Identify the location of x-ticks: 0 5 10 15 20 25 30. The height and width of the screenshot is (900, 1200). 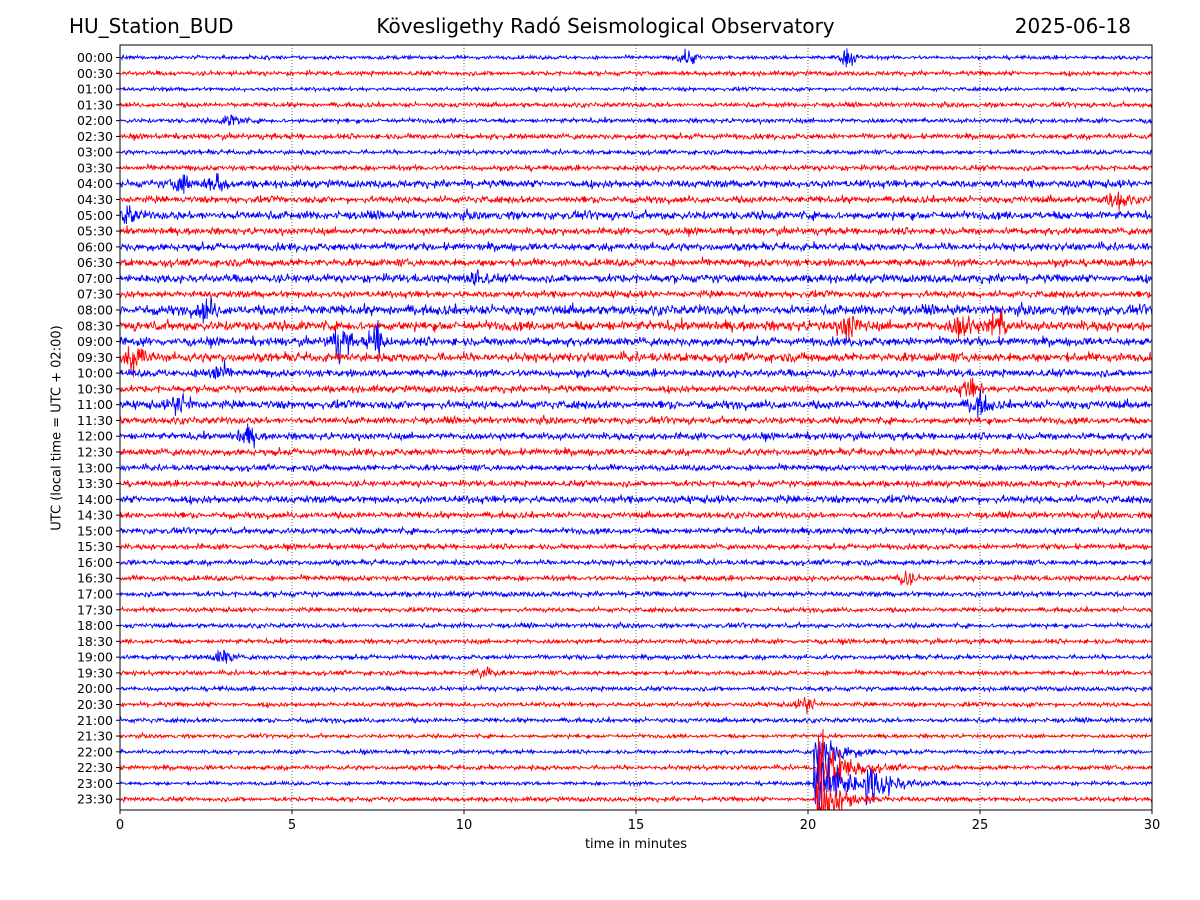
(638, 821).